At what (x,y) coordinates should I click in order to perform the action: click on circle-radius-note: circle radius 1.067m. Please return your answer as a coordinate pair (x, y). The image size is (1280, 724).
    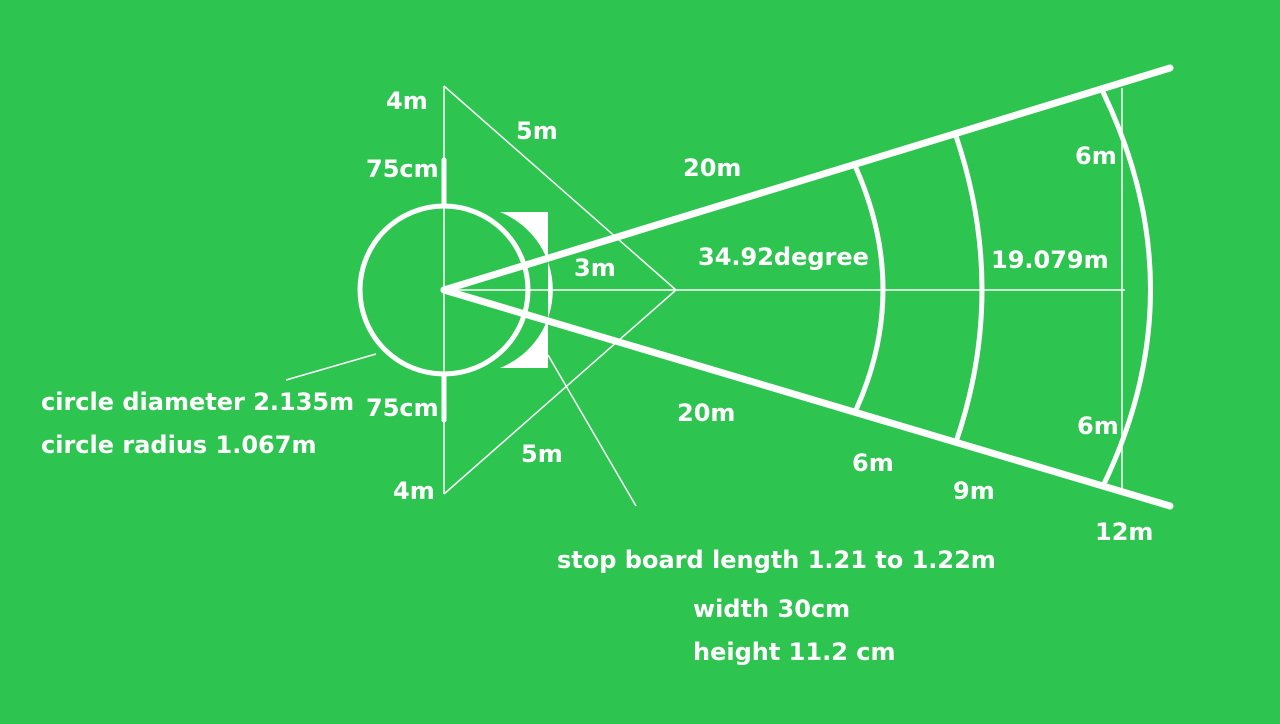
    Looking at the image, I should click on (178, 445).